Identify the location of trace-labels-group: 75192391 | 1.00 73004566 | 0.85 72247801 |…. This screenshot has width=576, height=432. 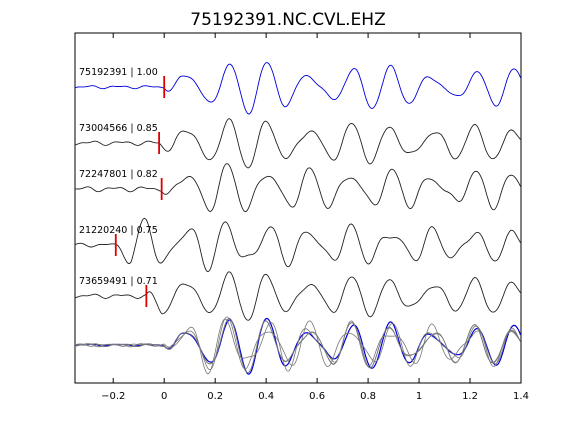
(118, 177).